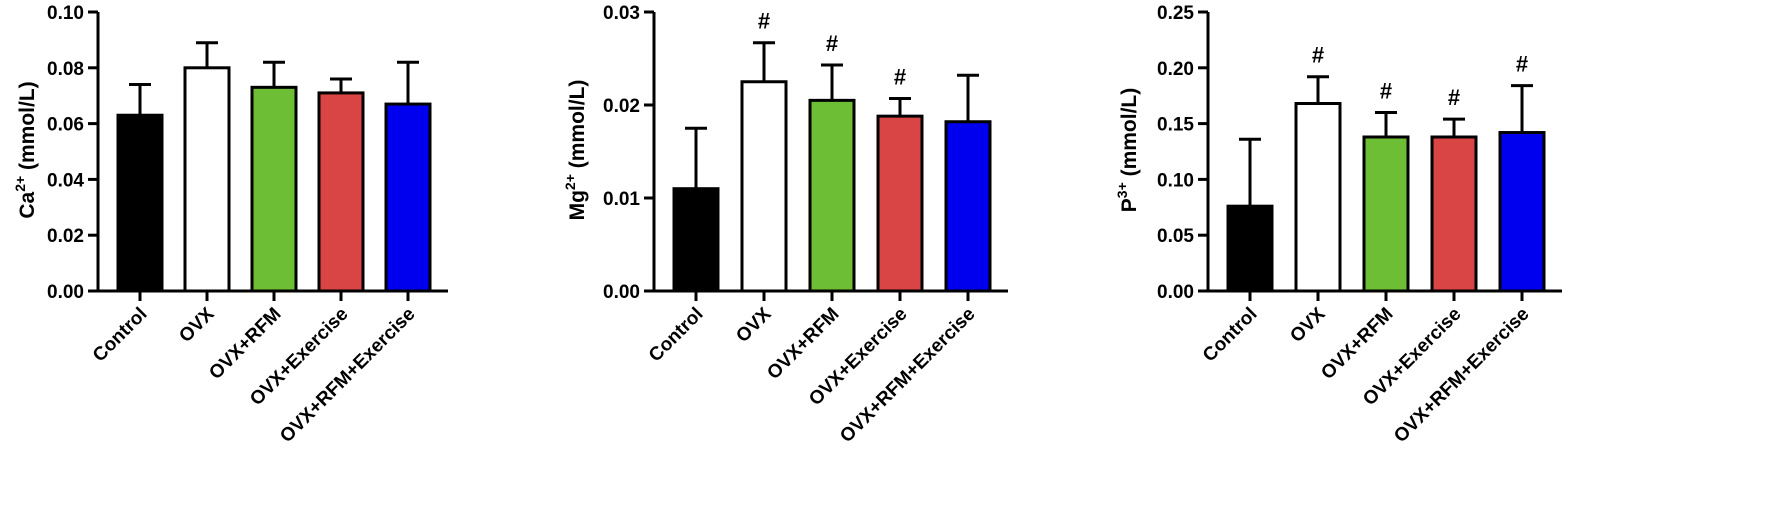 This screenshot has width=1772, height=526. I want to click on y-axis-label: Mg2+ (mmol/L), so click(575, 150).